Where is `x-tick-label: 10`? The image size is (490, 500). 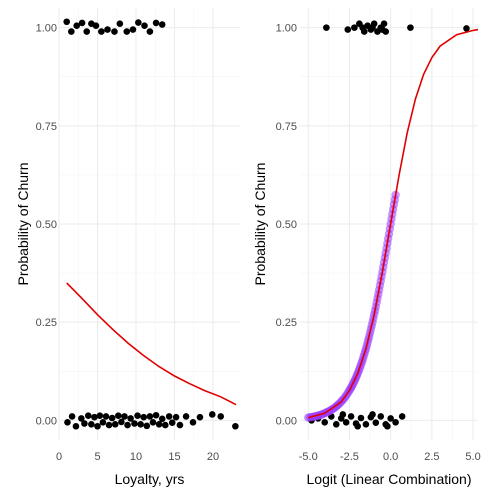 x-tick-label: 10 is located at coordinates (136, 457).